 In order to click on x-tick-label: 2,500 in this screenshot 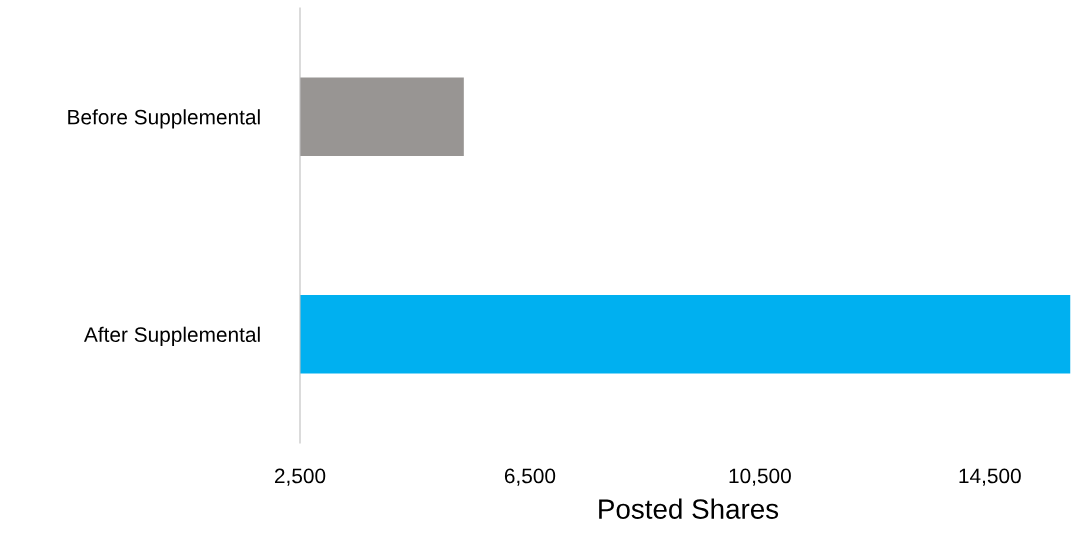, I will do `click(300, 477)`.